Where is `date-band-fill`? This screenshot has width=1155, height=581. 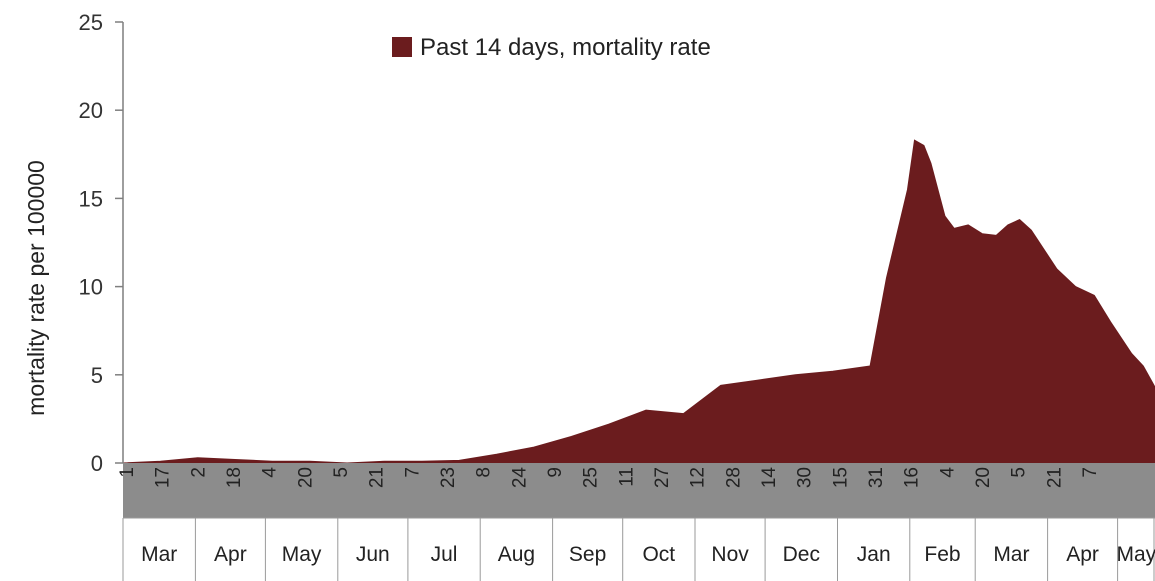
date-band-fill is located at coordinates (639, 490).